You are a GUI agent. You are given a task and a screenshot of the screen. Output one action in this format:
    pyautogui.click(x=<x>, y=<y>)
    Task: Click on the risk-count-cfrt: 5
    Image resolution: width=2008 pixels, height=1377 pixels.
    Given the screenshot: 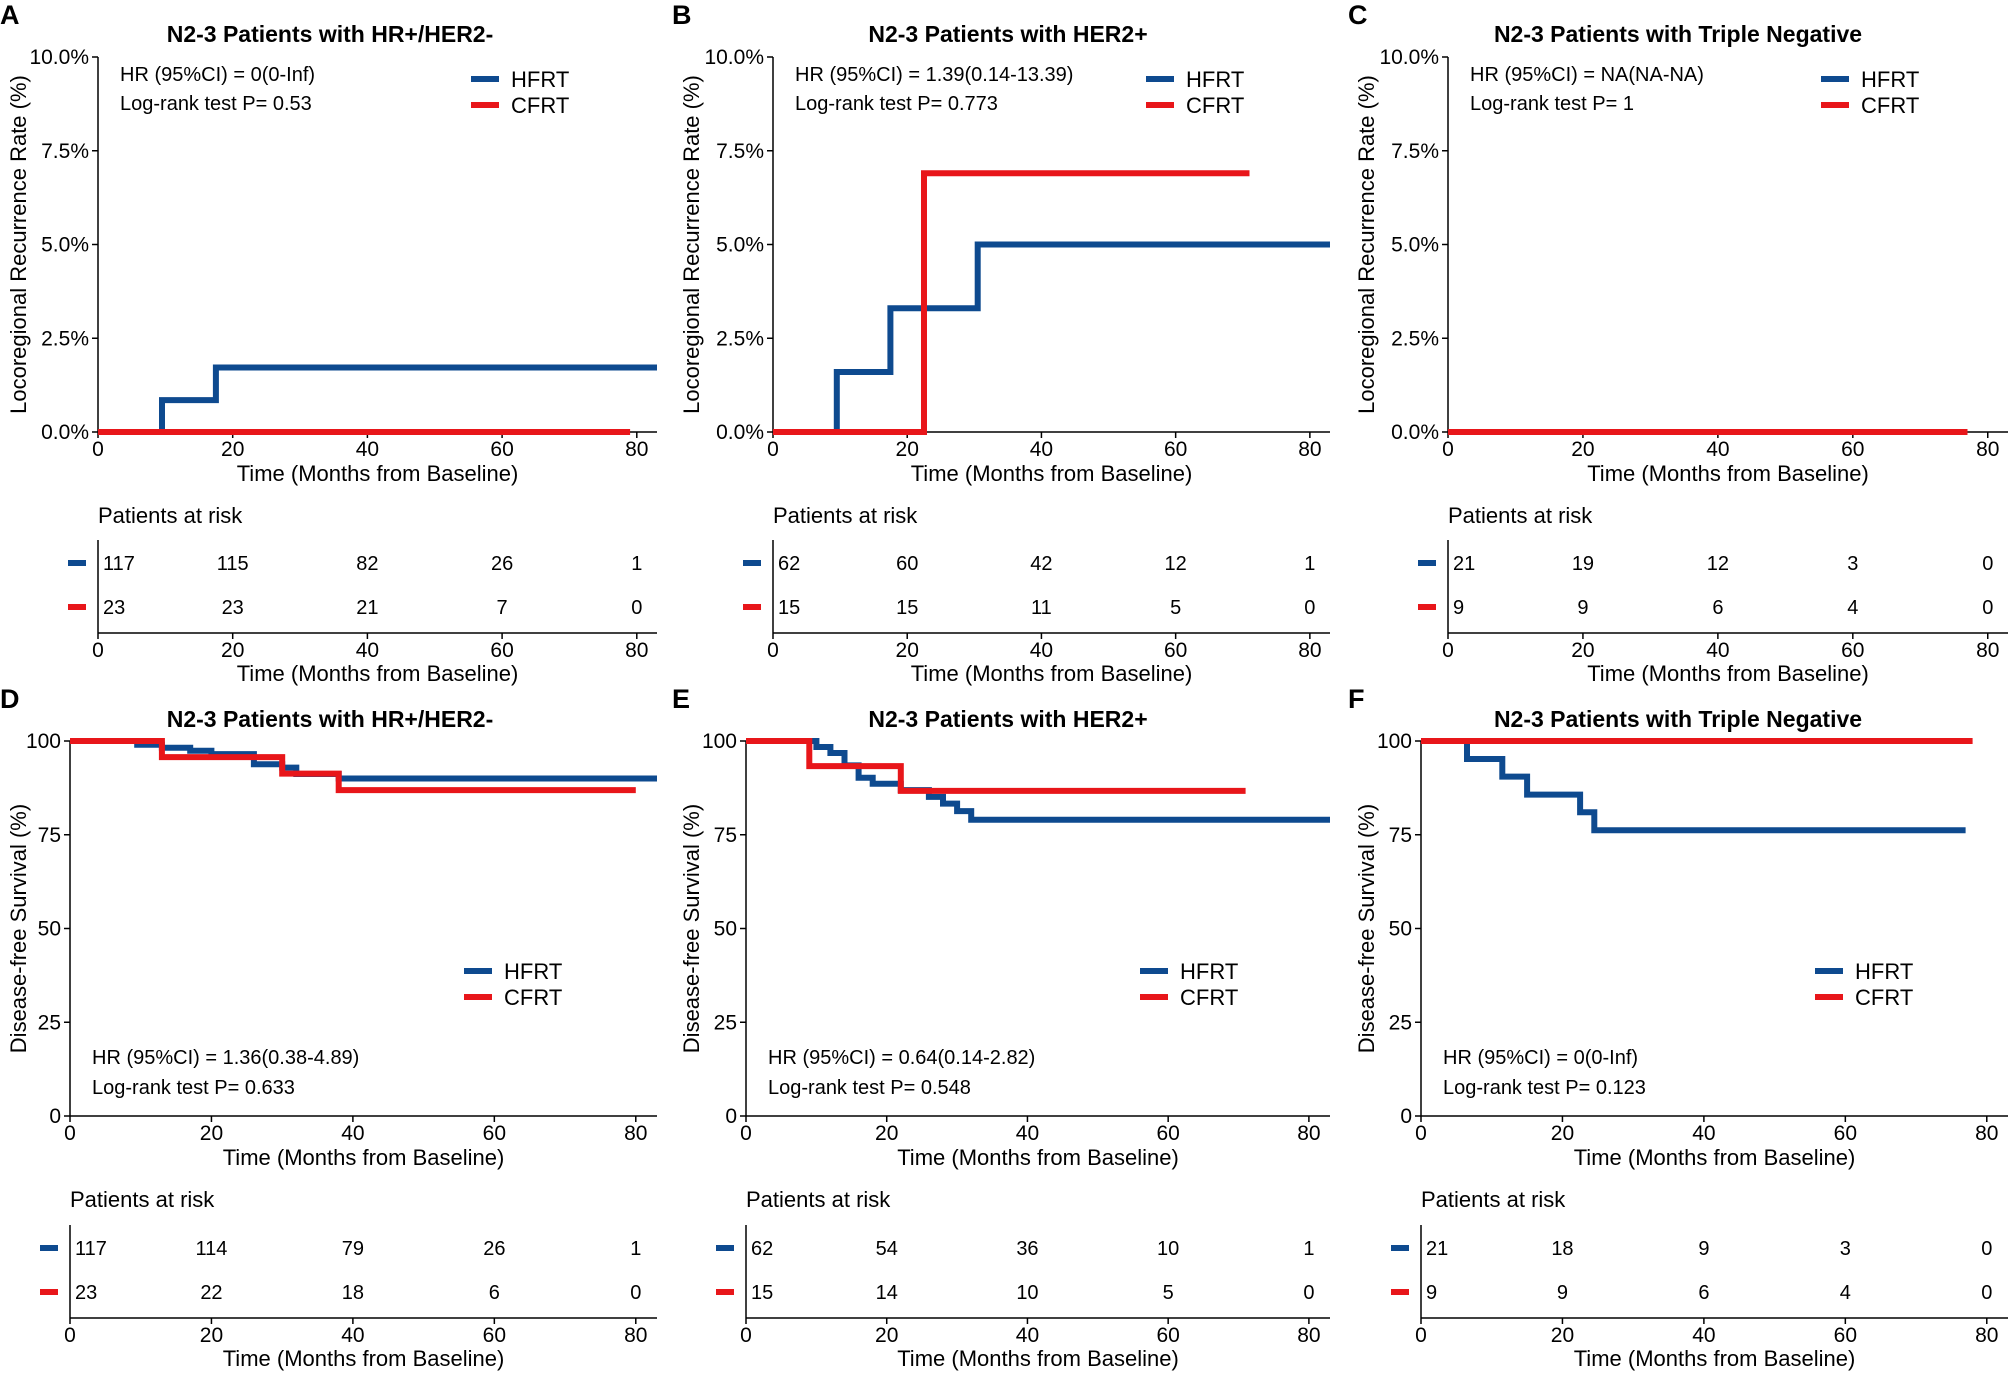 What is the action you would take?
    pyautogui.click(x=1175, y=608)
    